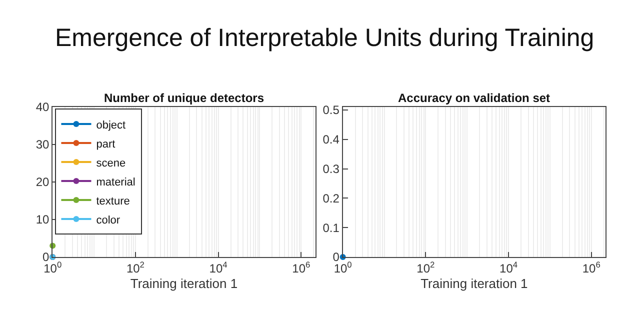 The image size is (640, 334). What do you see at coordinates (106, 144) in the screenshot?
I see `legend-label: part` at bounding box center [106, 144].